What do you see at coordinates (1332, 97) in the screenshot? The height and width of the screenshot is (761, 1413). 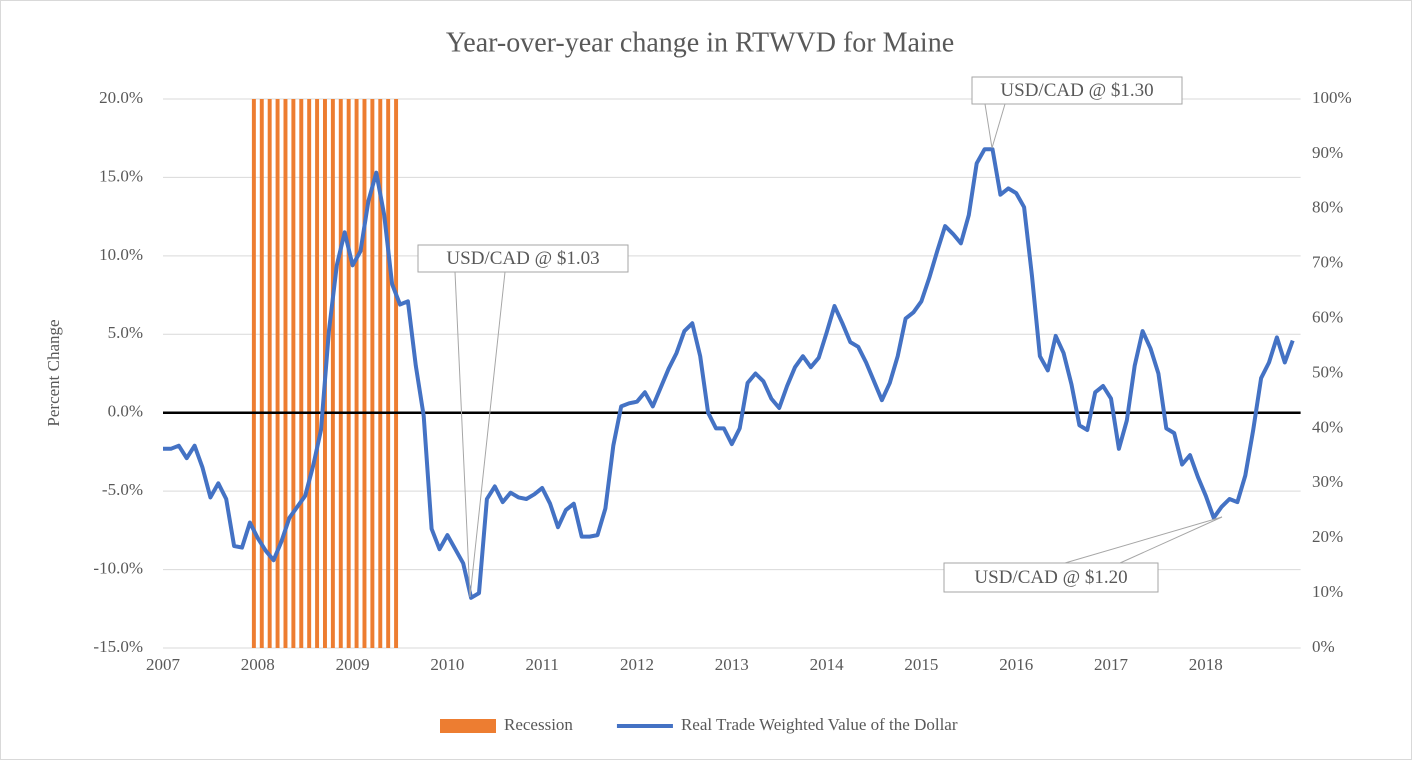 I see `y2-tick-label: 100%` at bounding box center [1332, 97].